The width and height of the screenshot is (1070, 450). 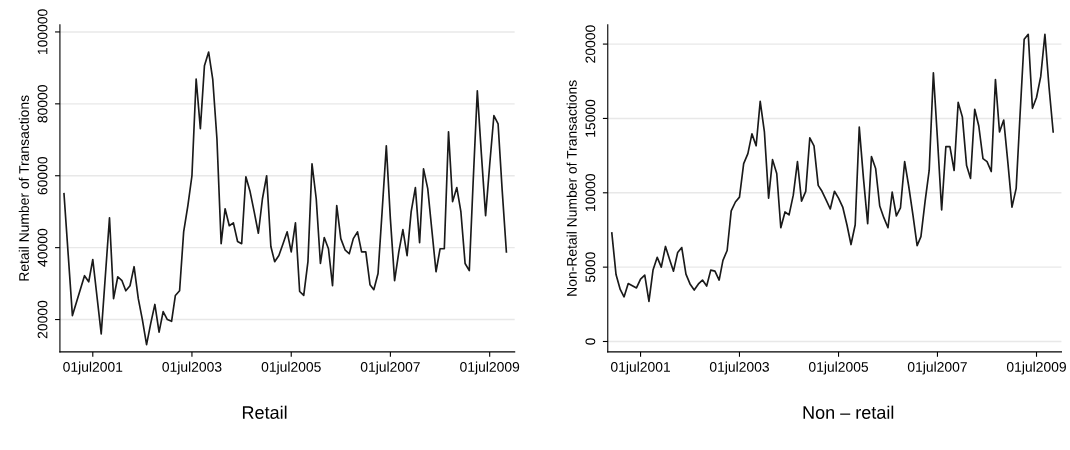 I want to click on y-tick-label: 0, so click(x=590, y=341).